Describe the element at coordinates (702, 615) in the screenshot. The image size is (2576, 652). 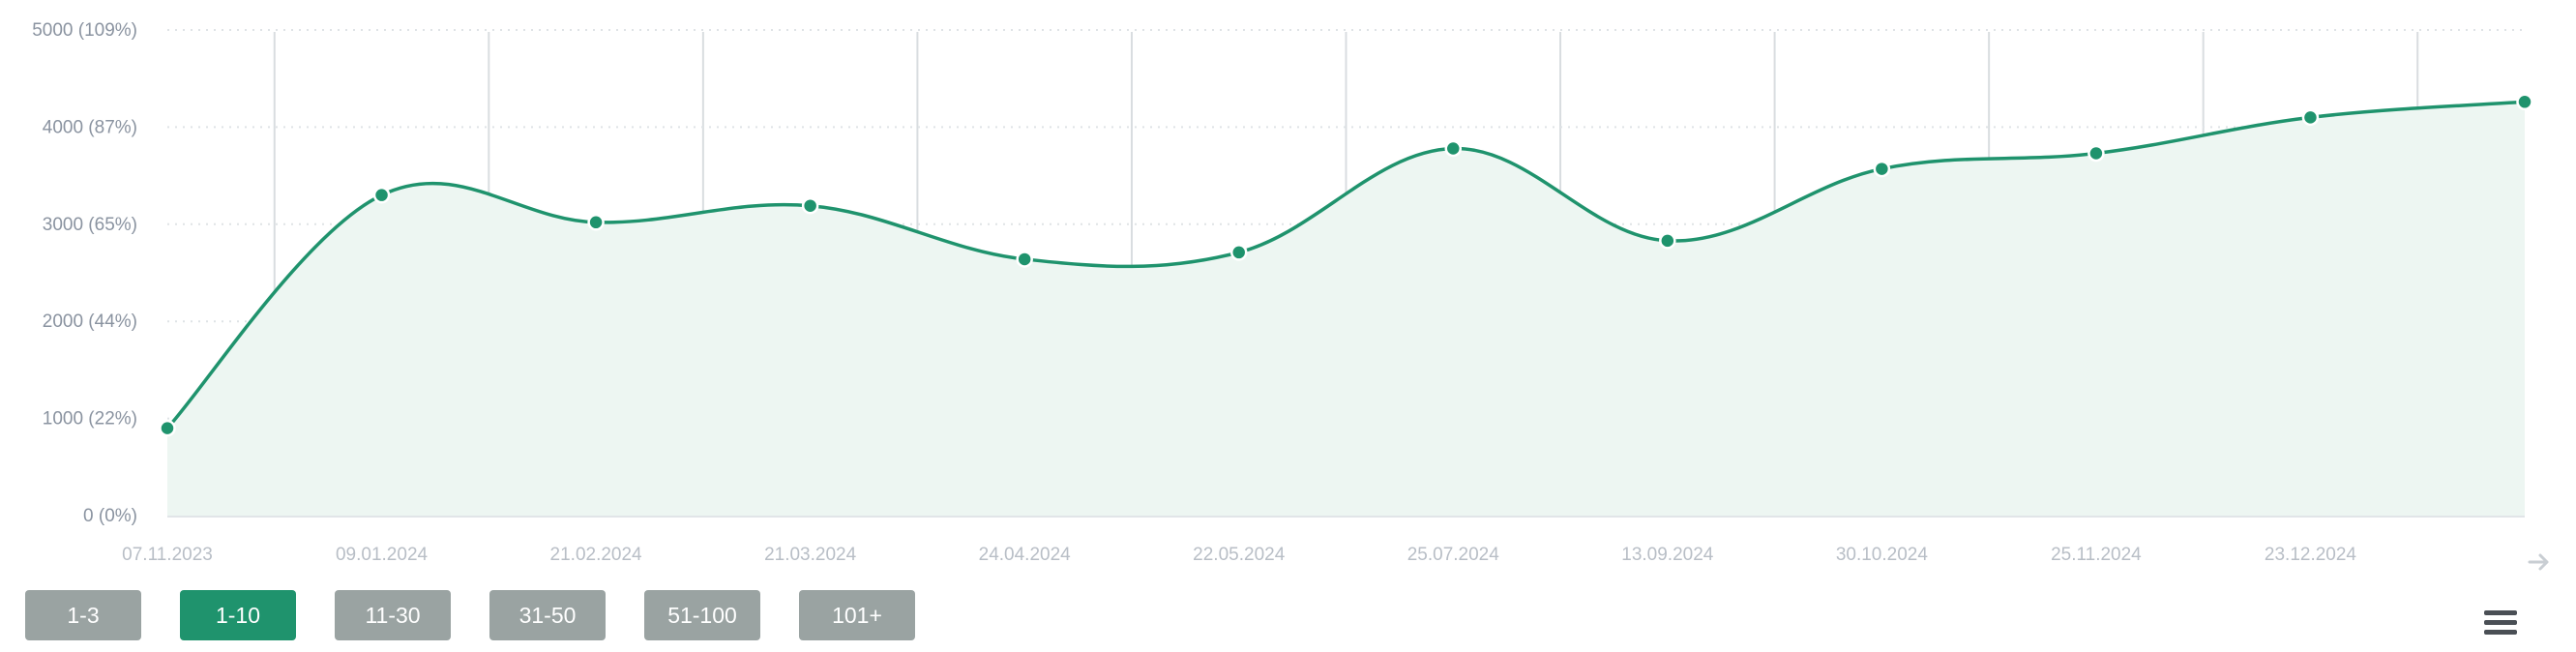
I see `filter-button-51-100: 51-100` at that location.